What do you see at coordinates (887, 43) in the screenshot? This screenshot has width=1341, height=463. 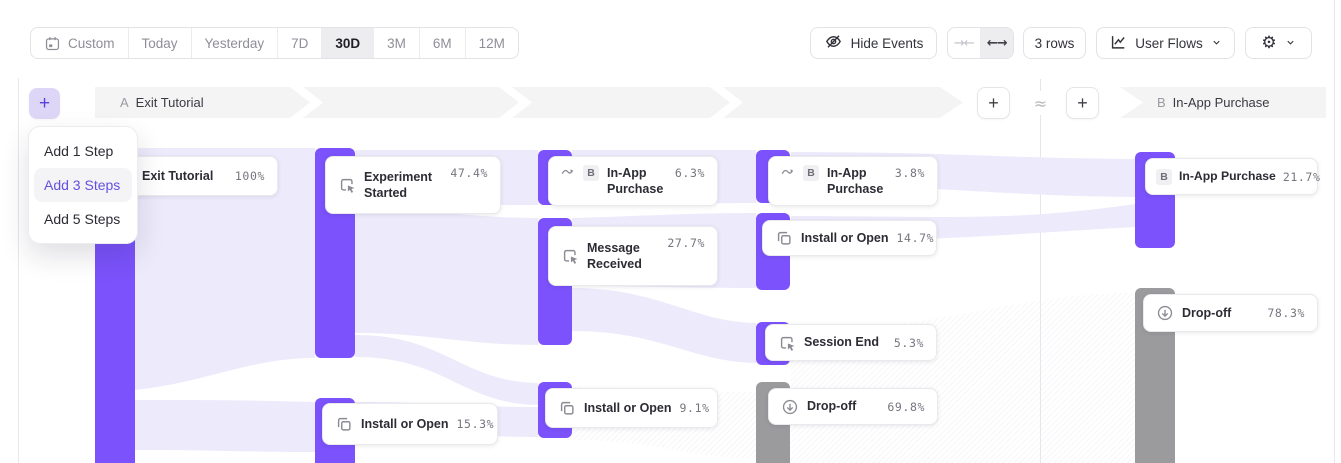 I see `hide-events-label: Hide Events` at bounding box center [887, 43].